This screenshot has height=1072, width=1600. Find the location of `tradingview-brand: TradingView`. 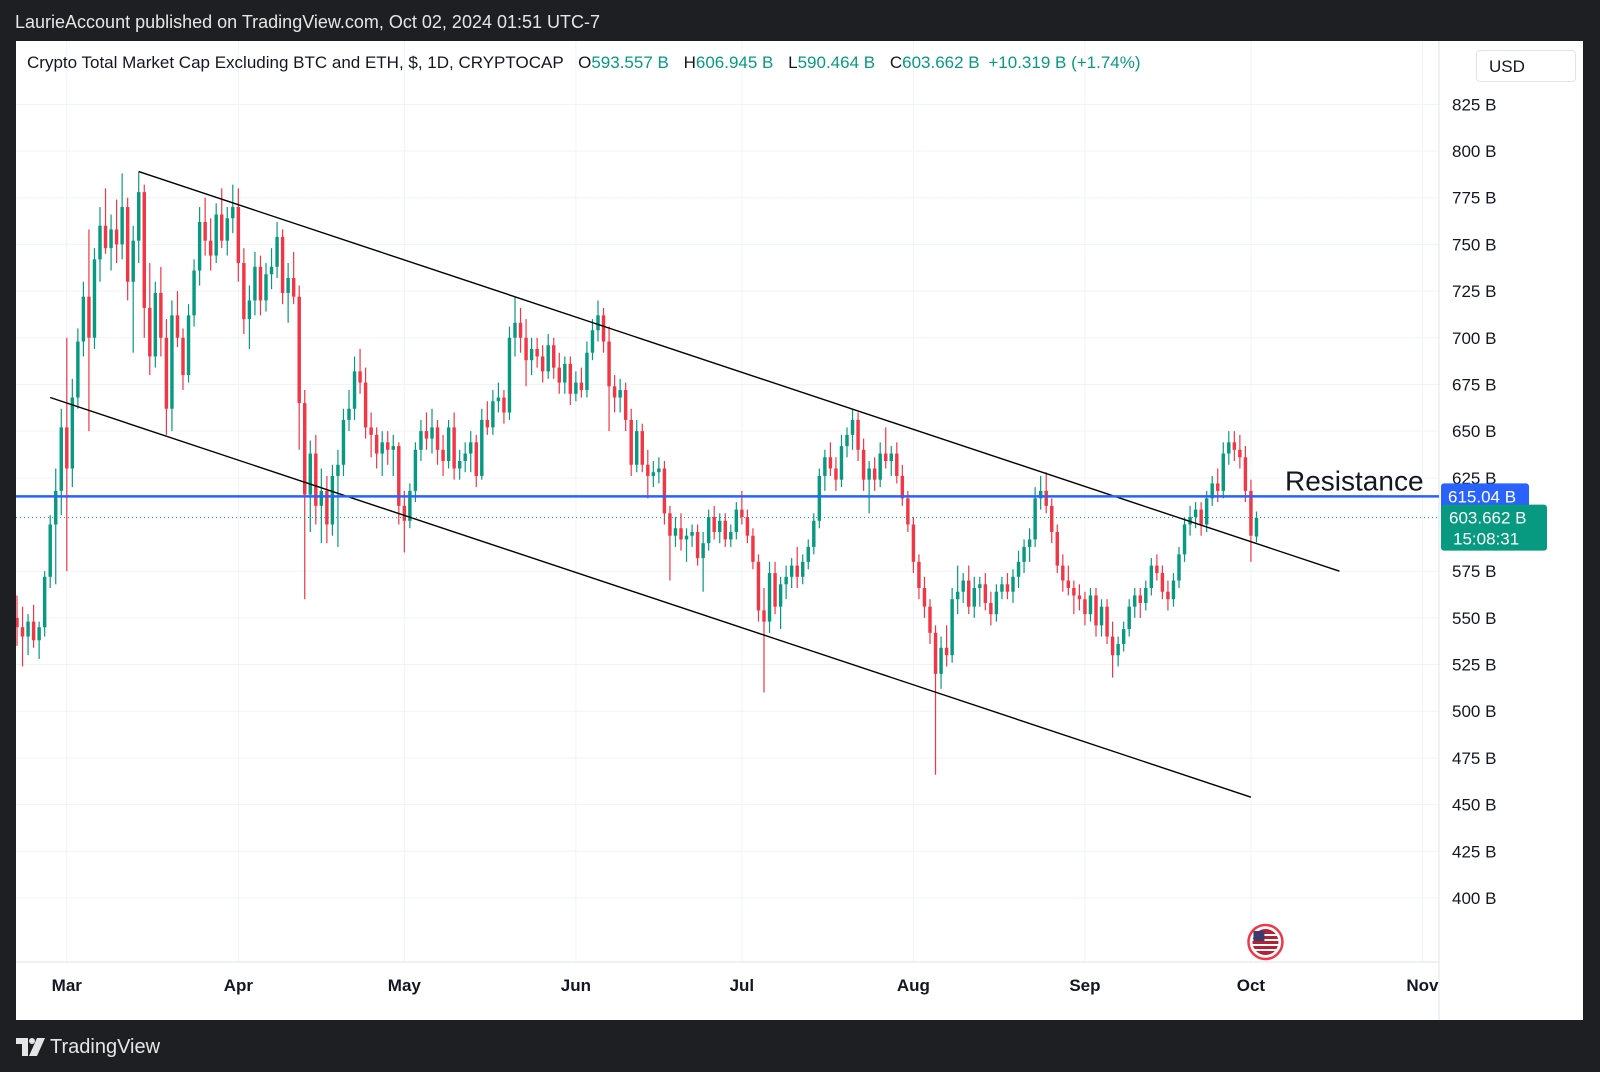

tradingview-brand: TradingView is located at coordinates (105, 1047).